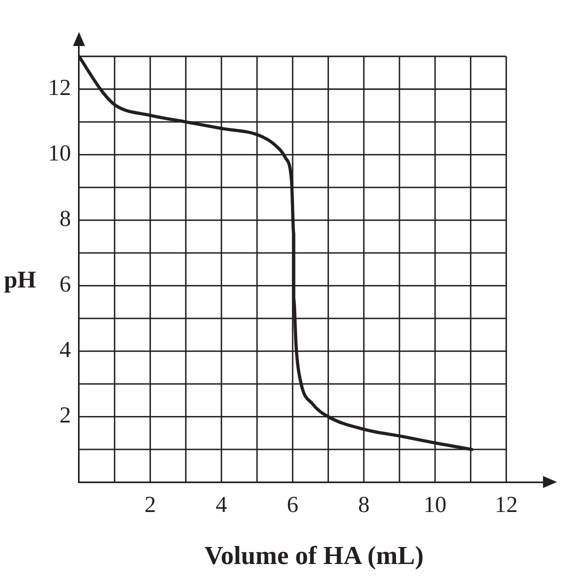  I want to click on y-tick-label: 2, so click(65, 415).